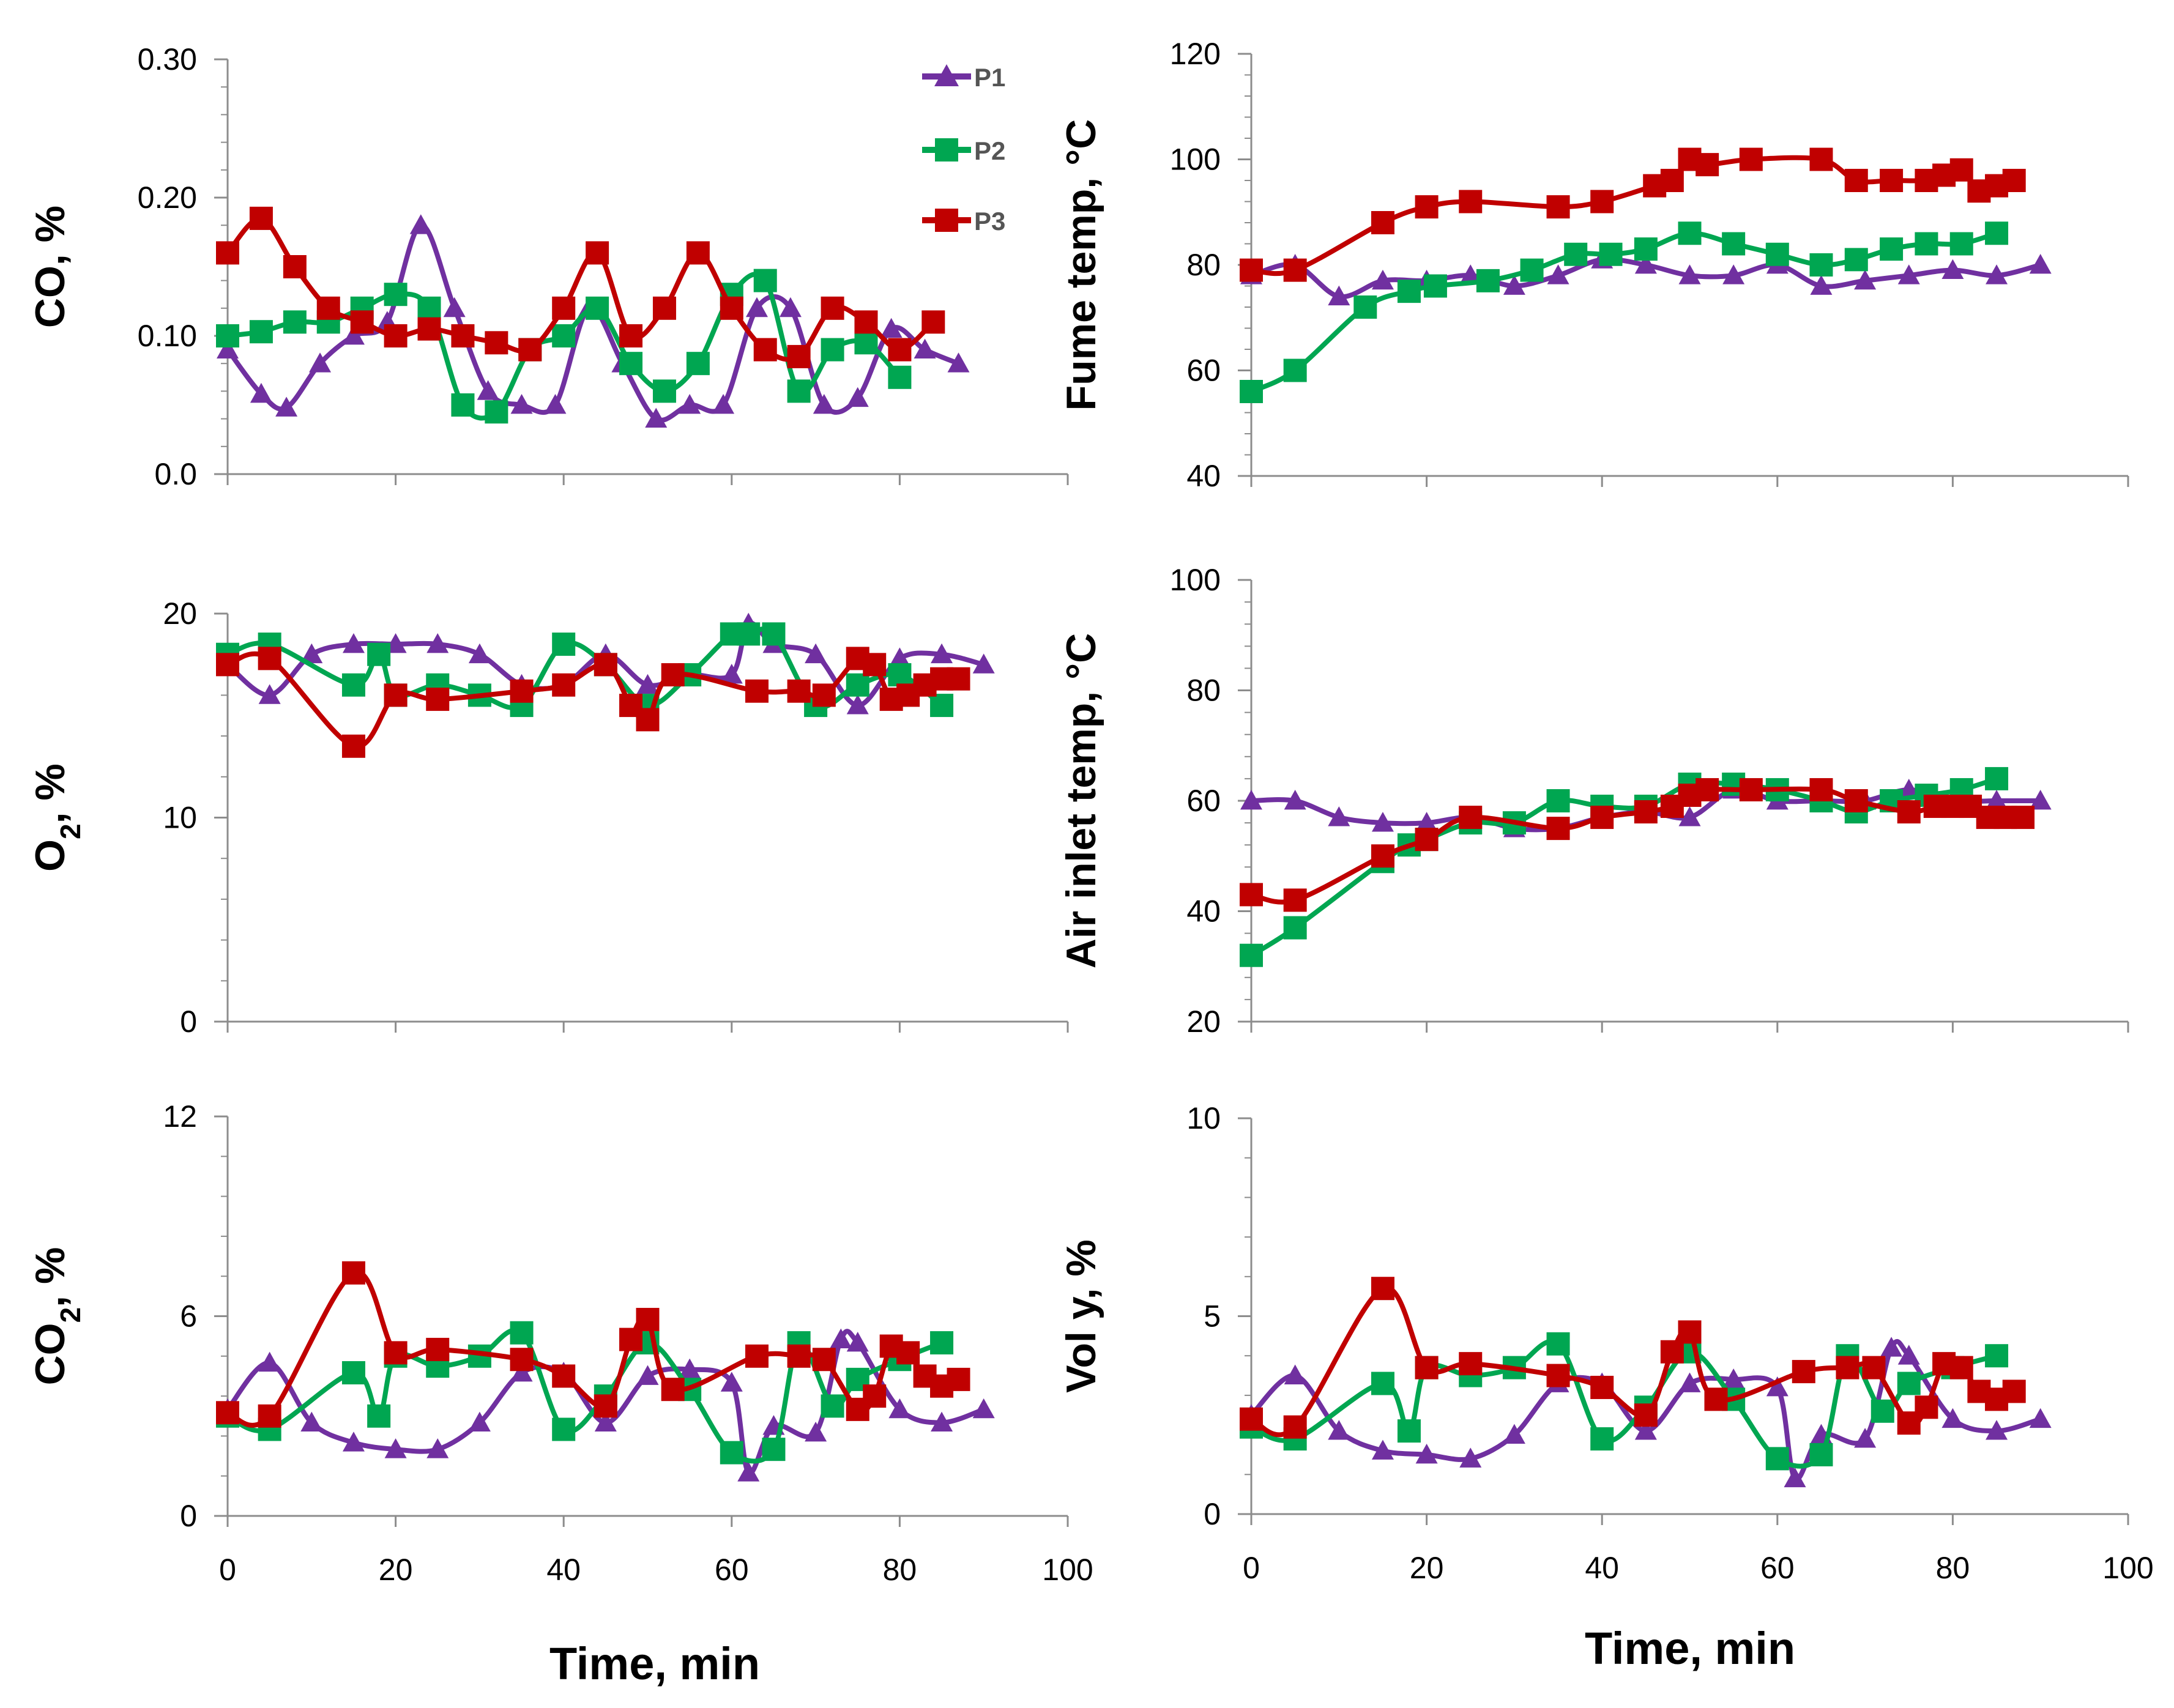  I want to click on chart-air: 20 40 60 80 100 Air inlet temp, °C, so click(1593, 801).